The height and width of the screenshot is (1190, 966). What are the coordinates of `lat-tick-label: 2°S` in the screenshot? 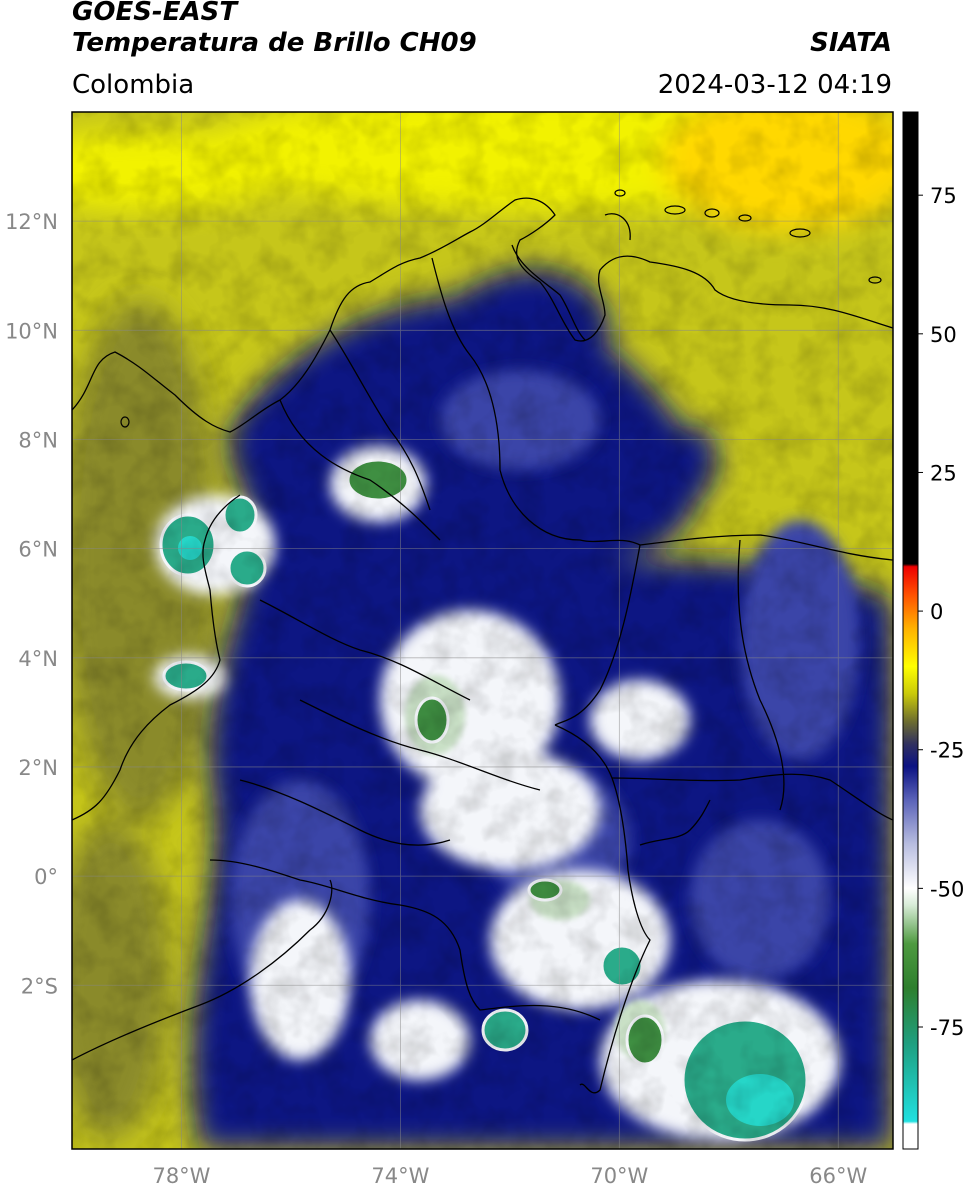 It's located at (39, 986).